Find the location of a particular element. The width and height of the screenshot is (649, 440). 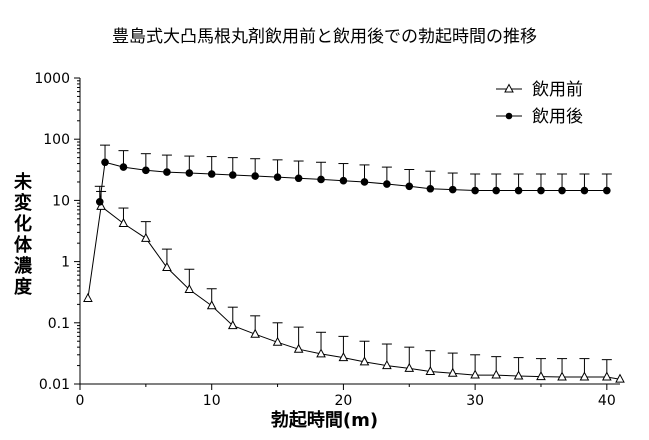

y-tick-label: 1000 is located at coordinates (52, 79).